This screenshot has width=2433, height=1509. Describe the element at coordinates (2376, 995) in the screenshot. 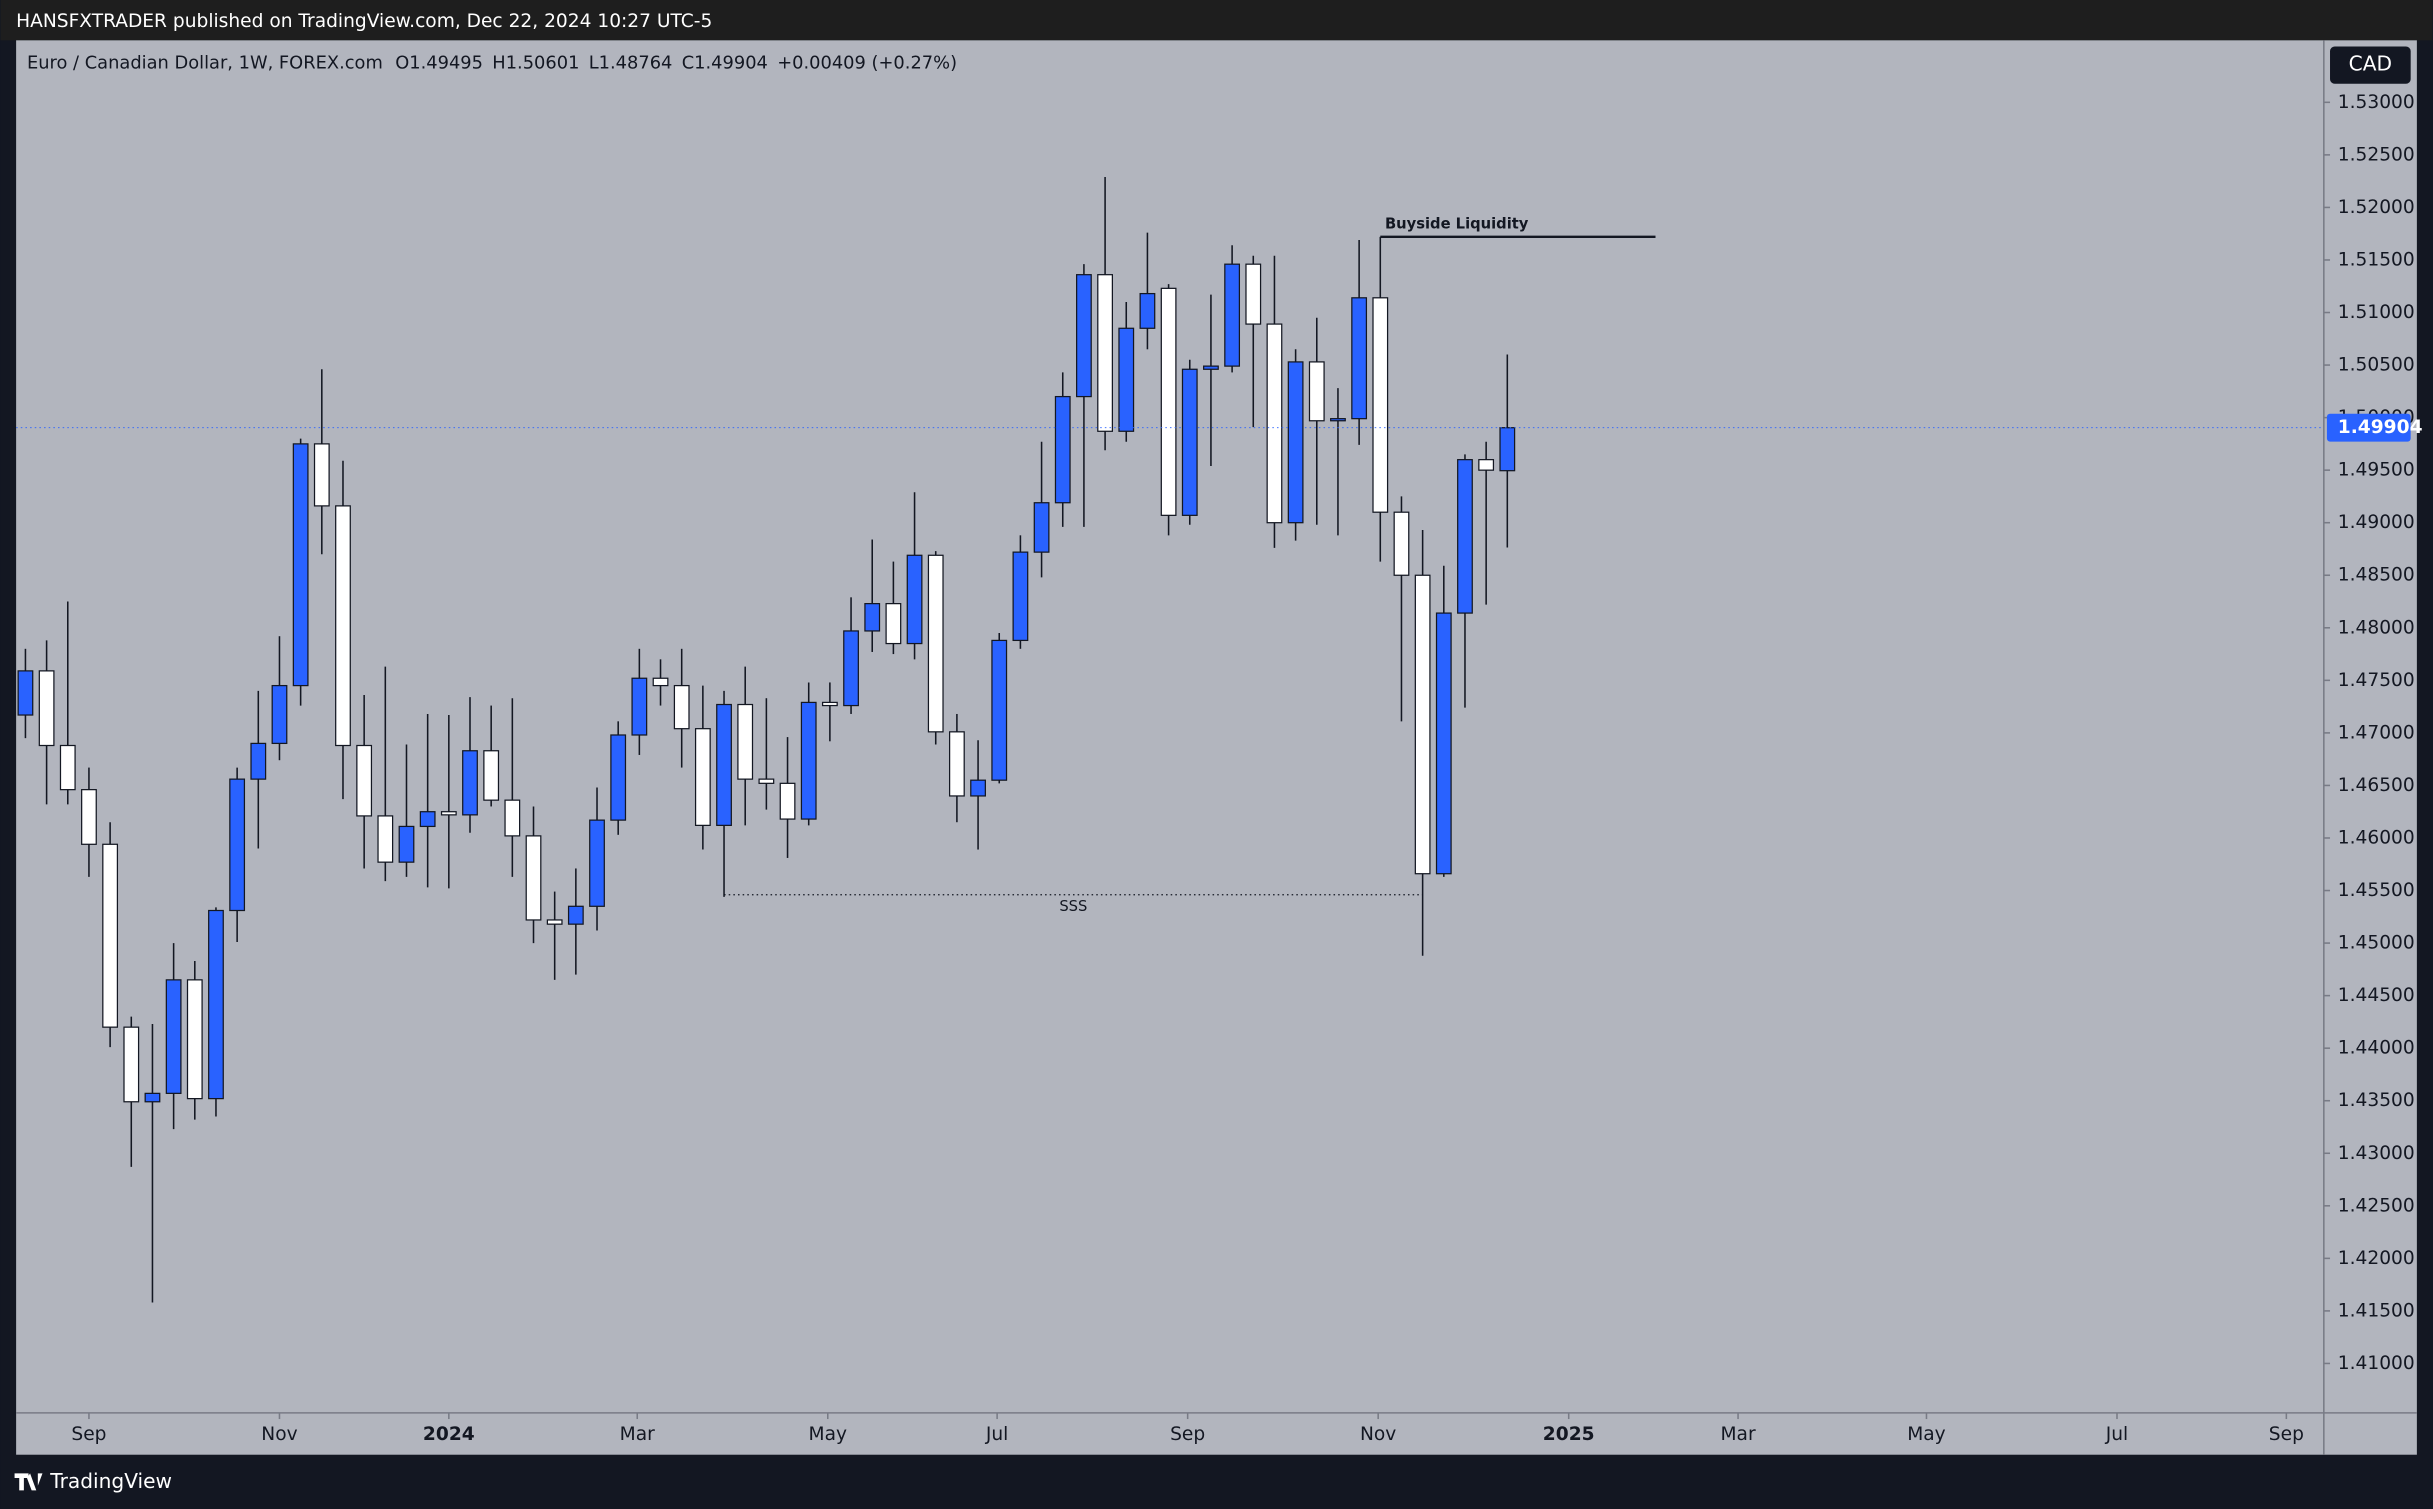

I see `y-tick-label: 1.44500` at that location.